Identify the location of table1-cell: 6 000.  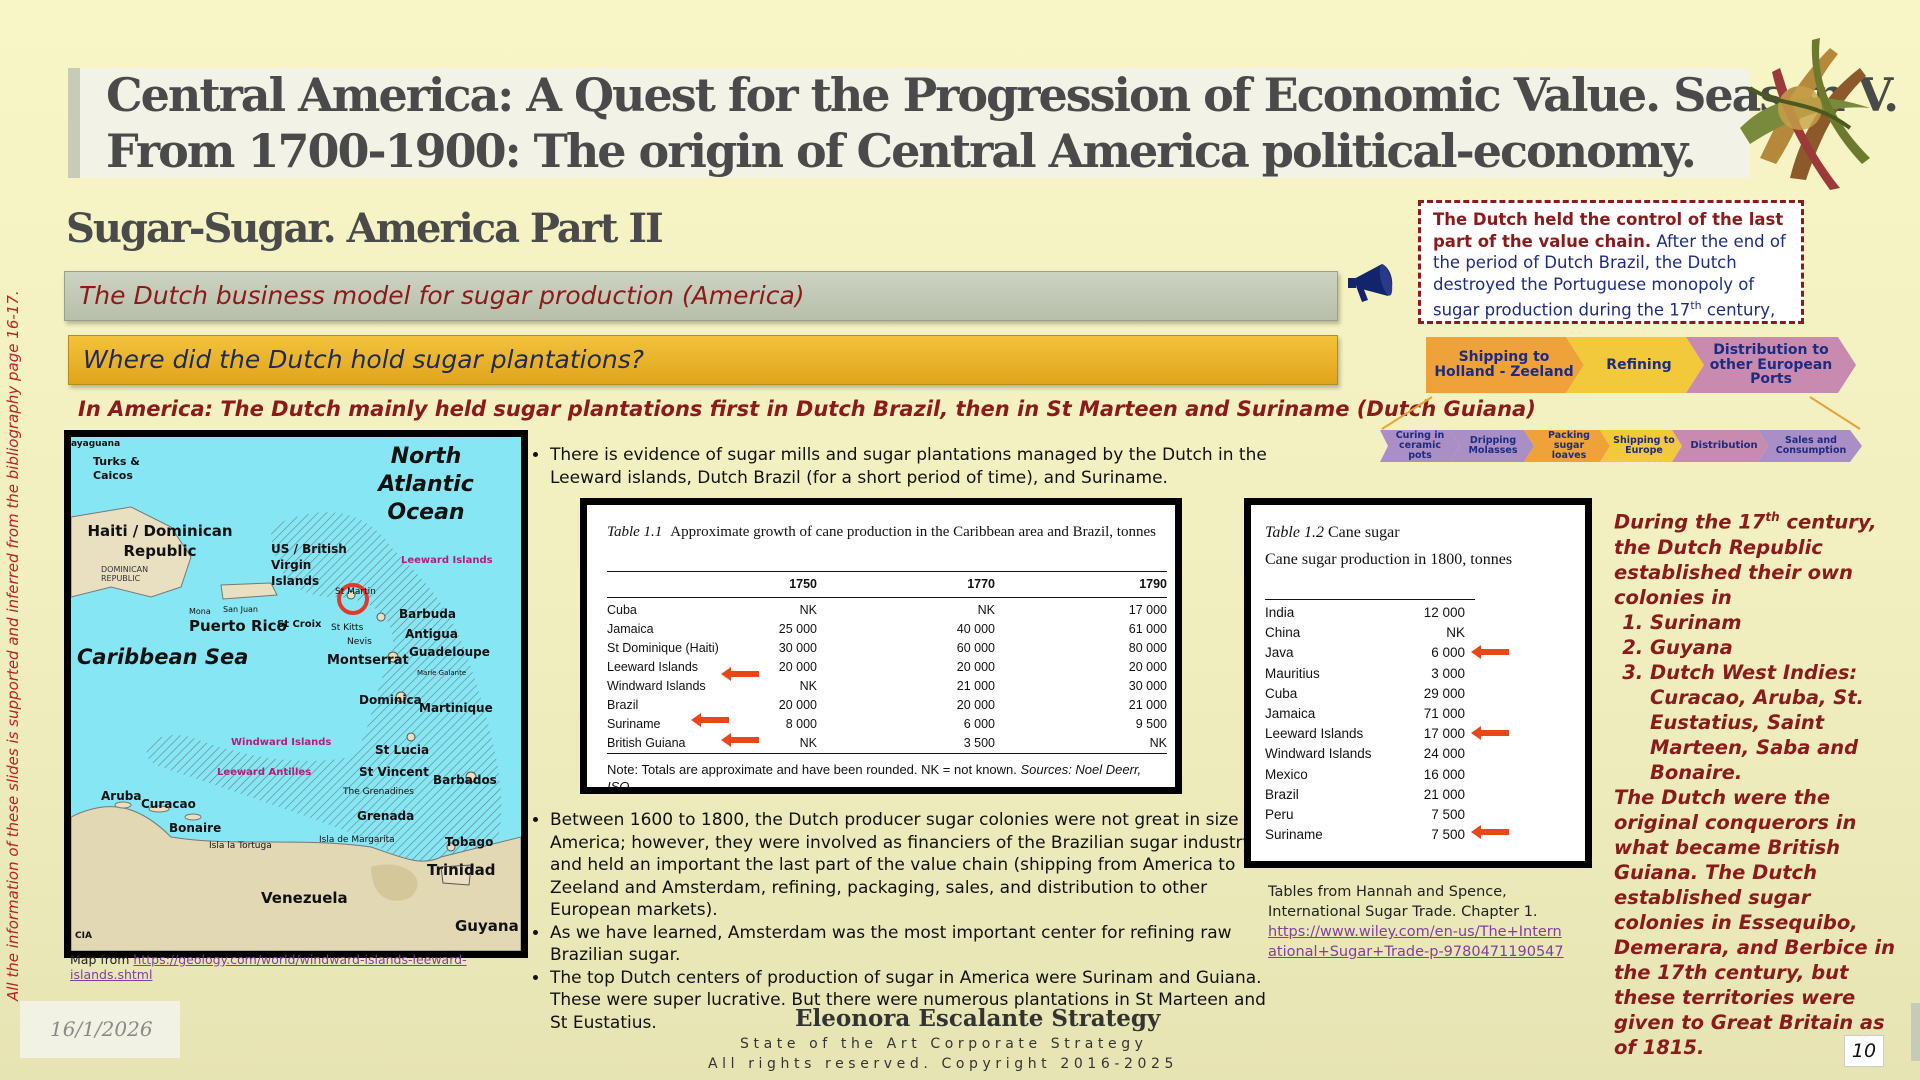
(979, 724).